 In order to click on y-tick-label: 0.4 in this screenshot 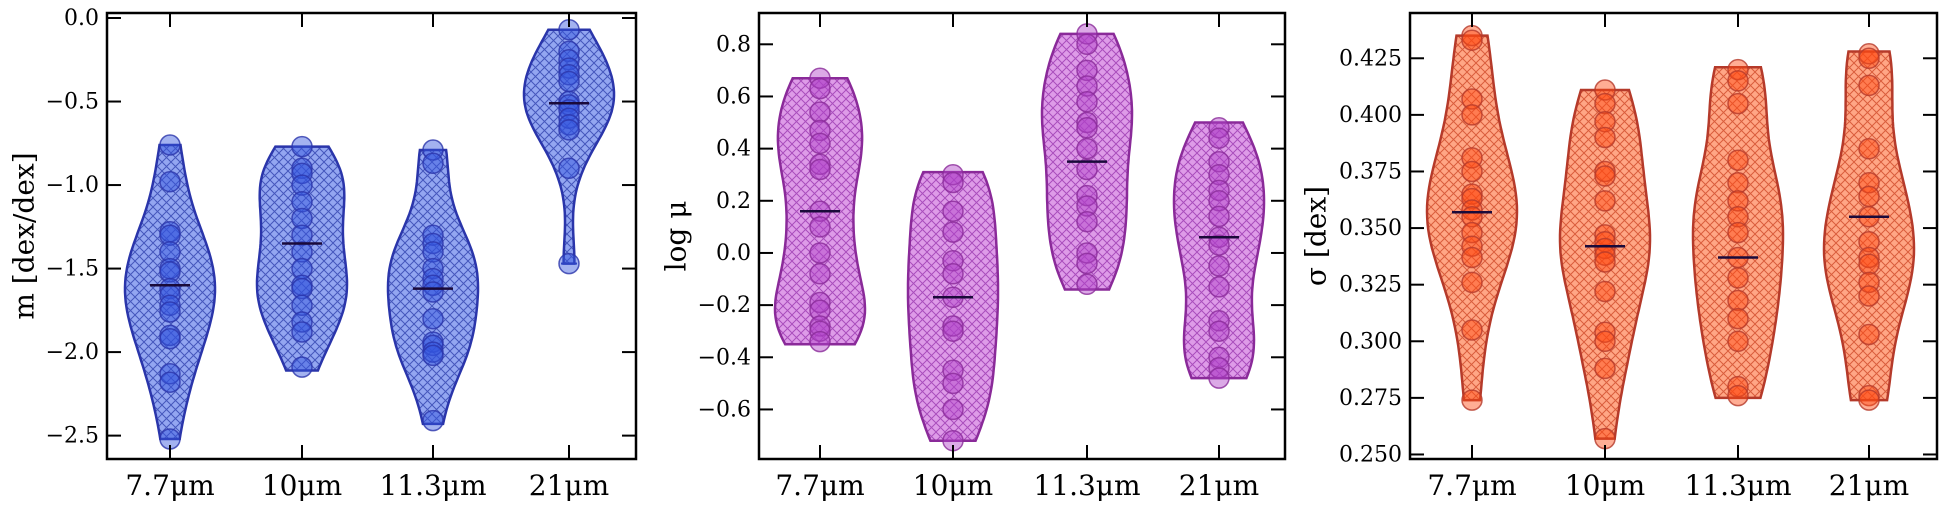, I will do `click(733, 149)`.